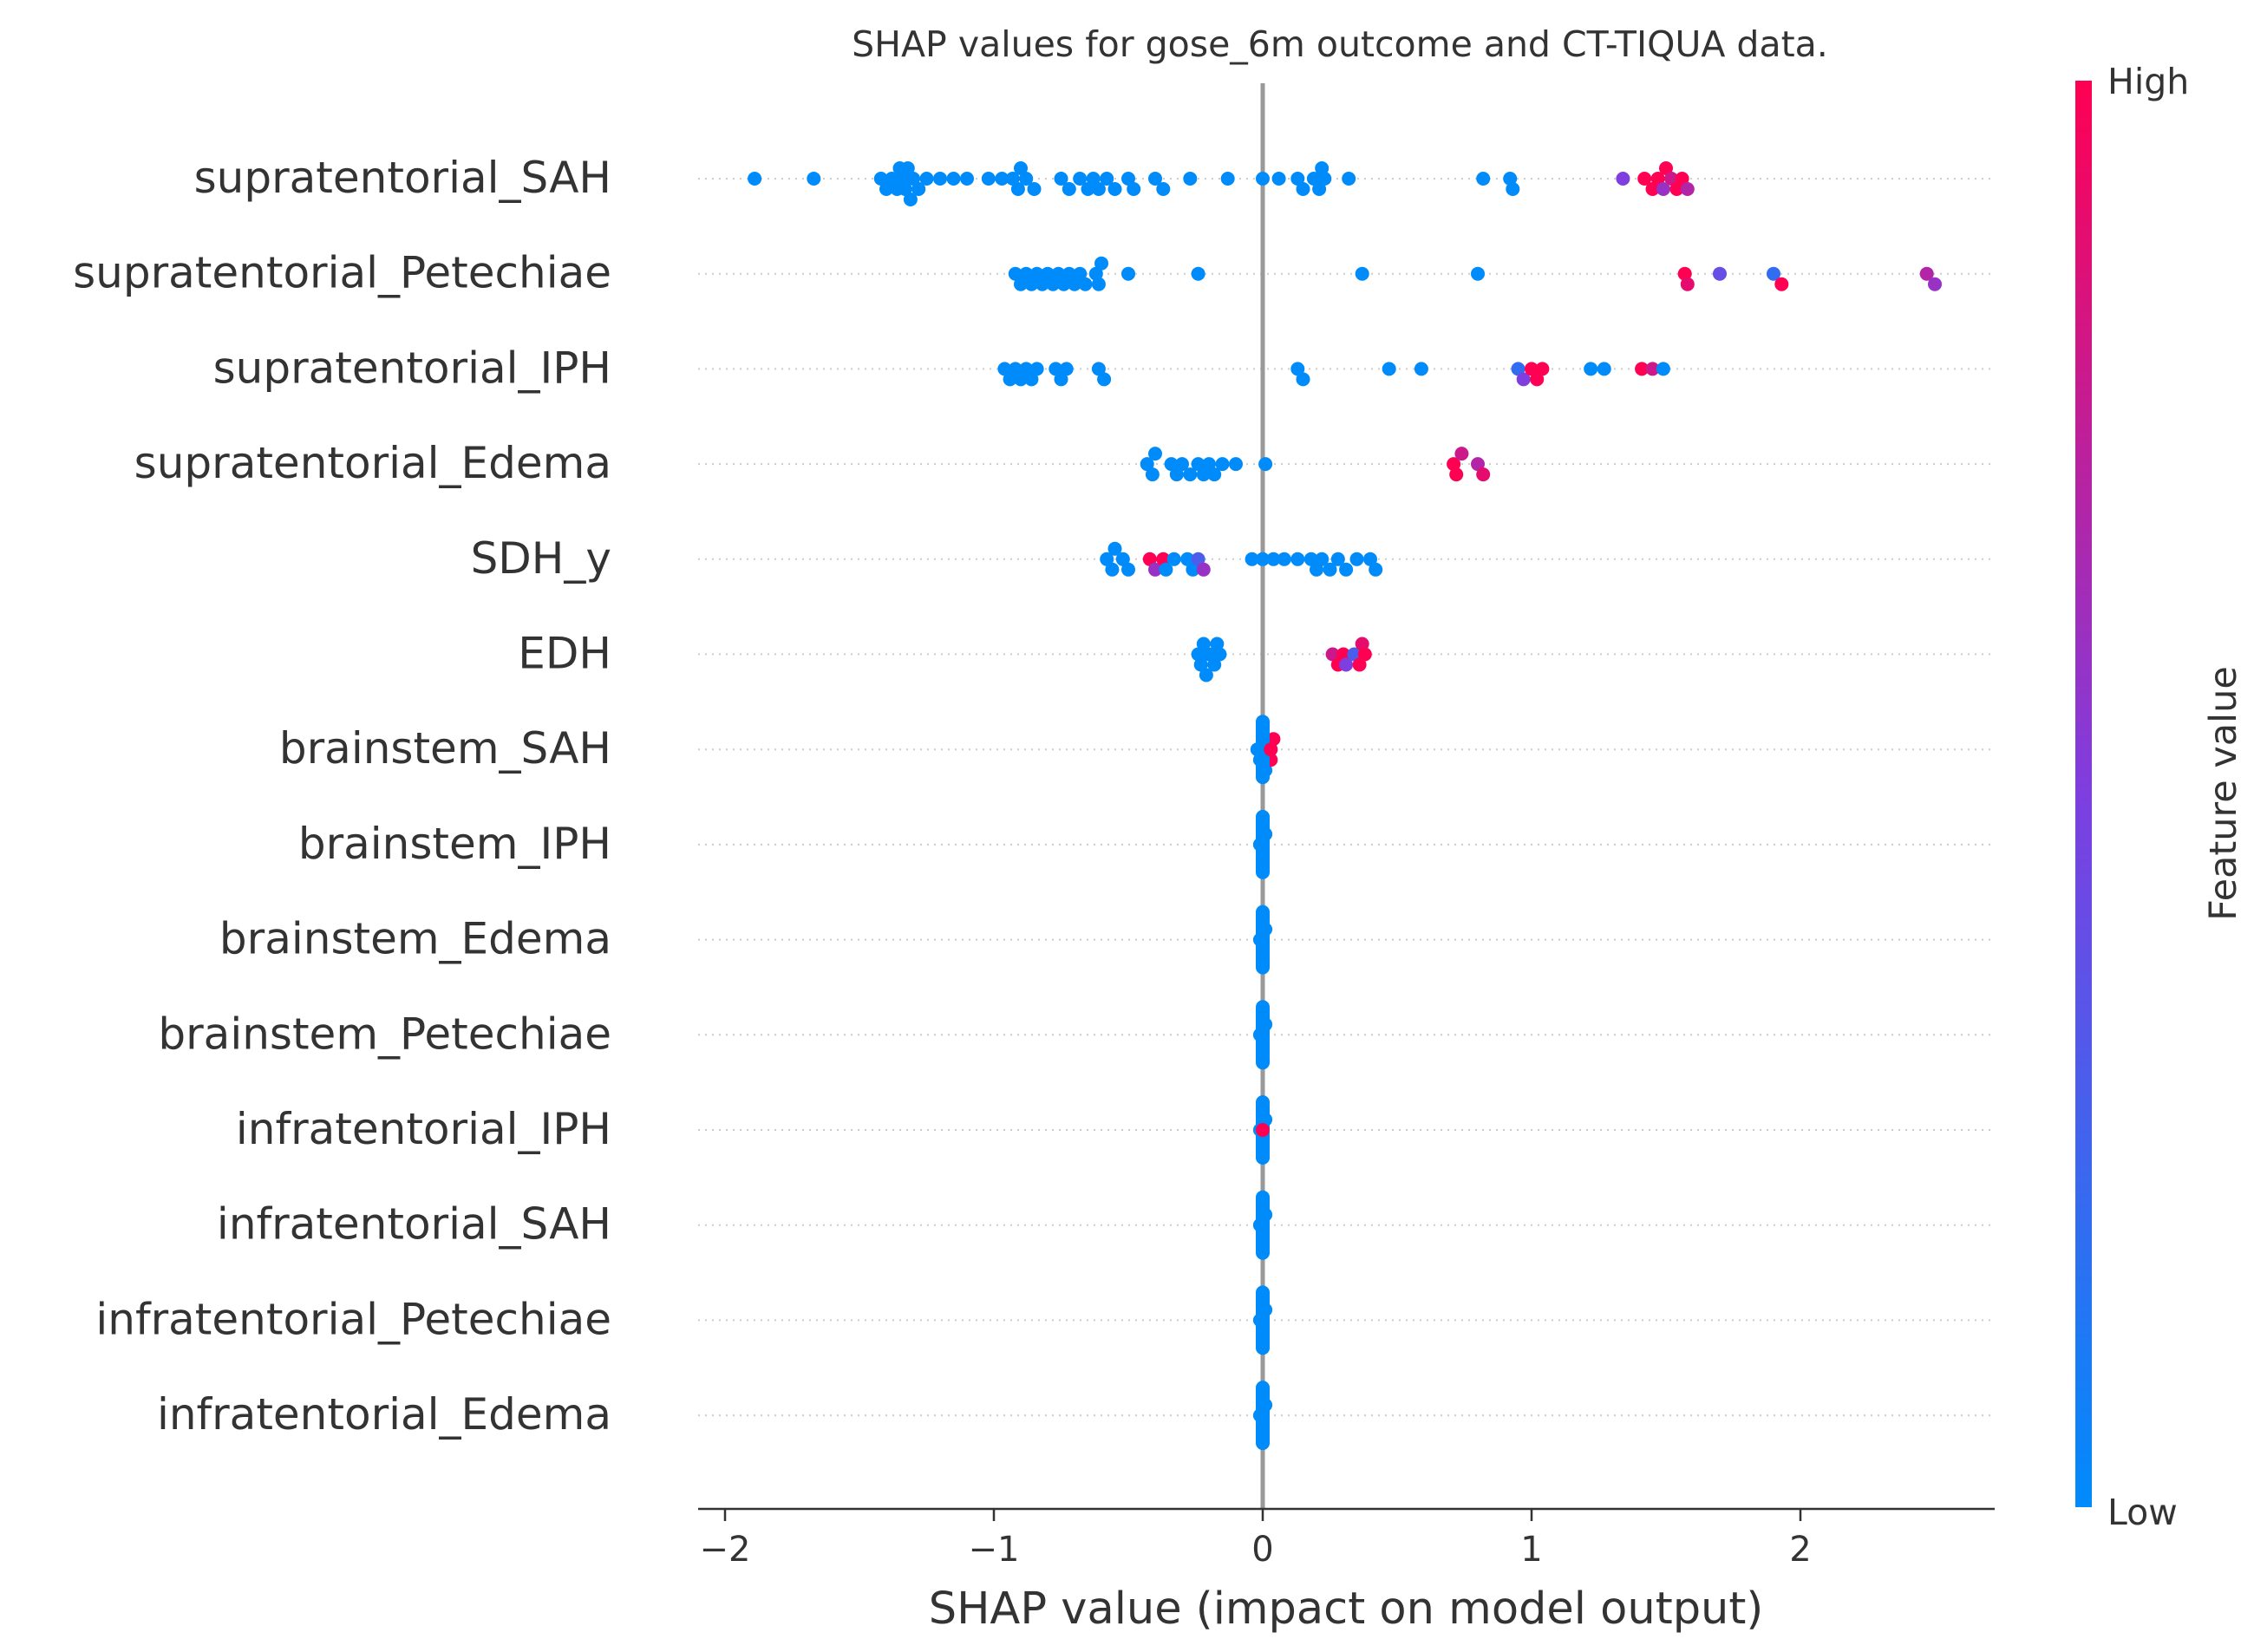 This screenshot has width=2254, height=1652. I want to click on feature-label: brainstem_SAH, so click(445, 749).